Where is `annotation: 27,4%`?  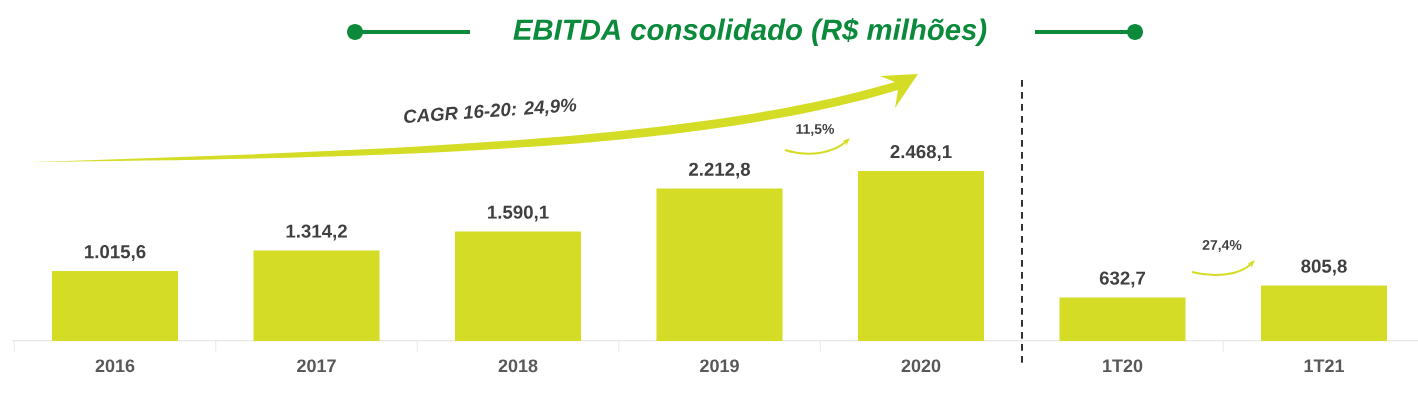
annotation: 27,4% is located at coordinates (1222, 246).